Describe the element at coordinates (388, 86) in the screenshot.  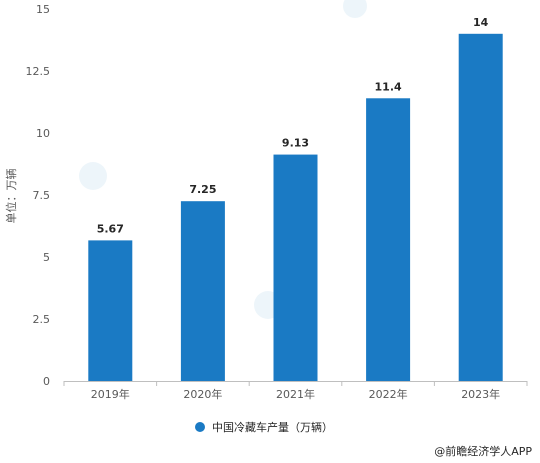
I see `data-label: 11.4` at that location.